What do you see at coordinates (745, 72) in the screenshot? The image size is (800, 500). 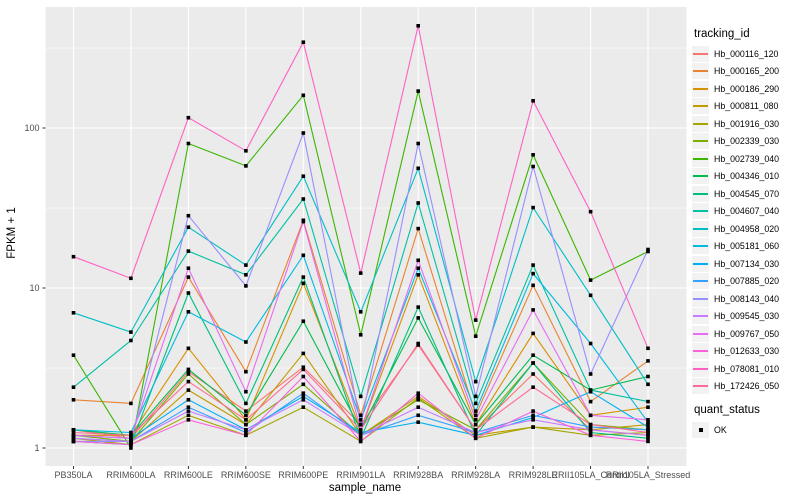 I see `legend-item-Hb_000165_200: Hb_000165_200` at bounding box center [745, 72].